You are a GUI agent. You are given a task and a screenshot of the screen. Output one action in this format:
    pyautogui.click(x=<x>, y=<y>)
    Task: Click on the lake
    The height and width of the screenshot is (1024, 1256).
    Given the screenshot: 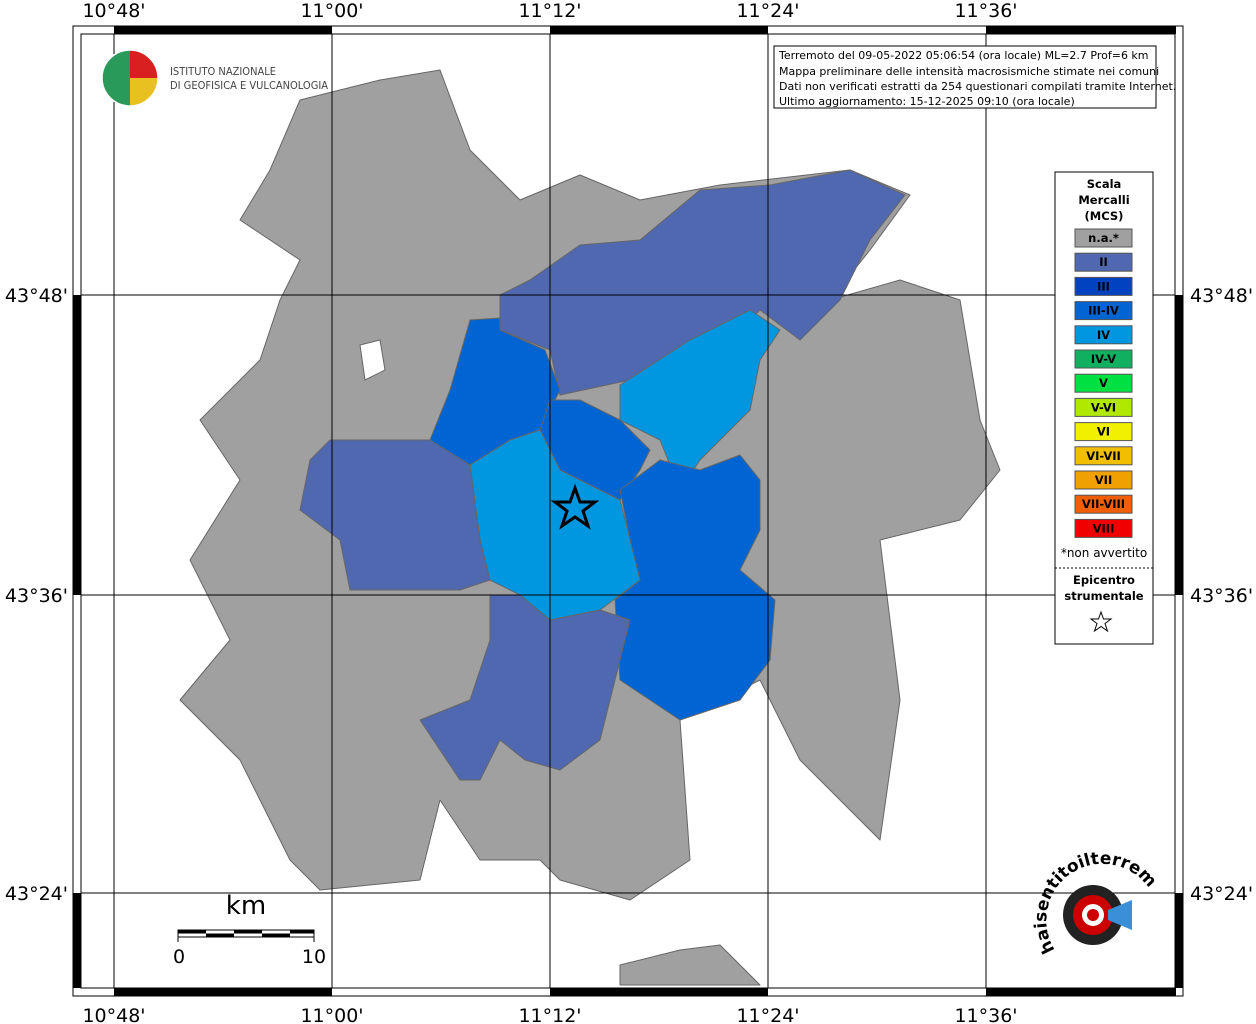 What is the action you would take?
    pyautogui.click(x=372, y=360)
    